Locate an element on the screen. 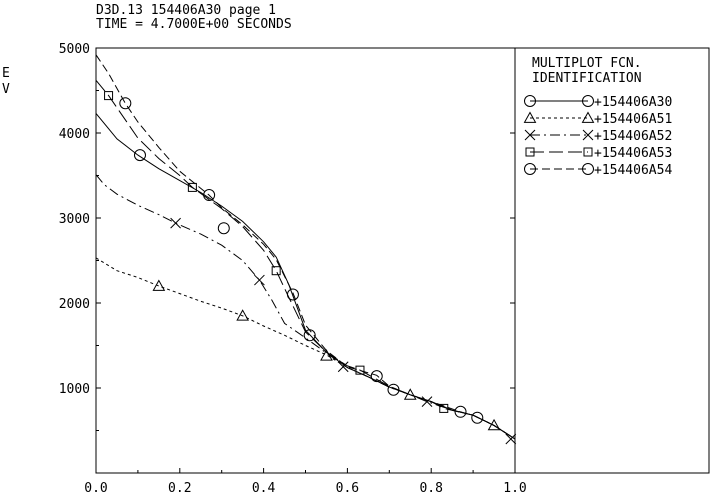 The height and width of the screenshot is (497, 713). legend-label-2: +154406A51 is located at coordinates (633, 119).